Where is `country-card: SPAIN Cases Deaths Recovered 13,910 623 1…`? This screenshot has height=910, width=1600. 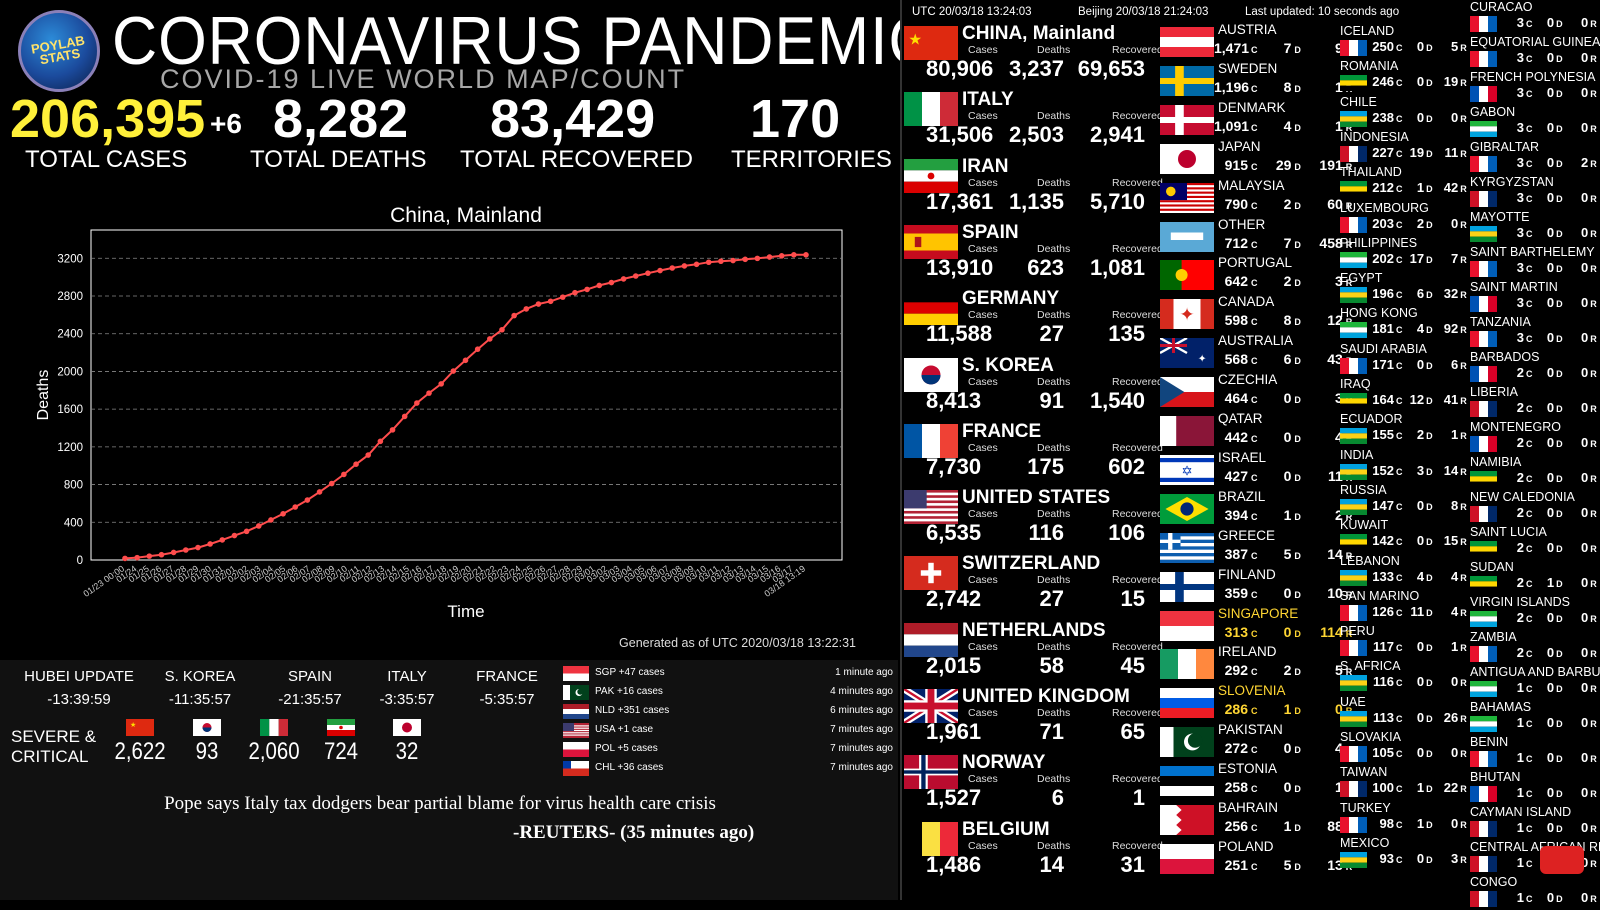
country-card: SPAIN Cases Deaths Recovered 13,910 623 1… is located at coordinates (1032, 254).